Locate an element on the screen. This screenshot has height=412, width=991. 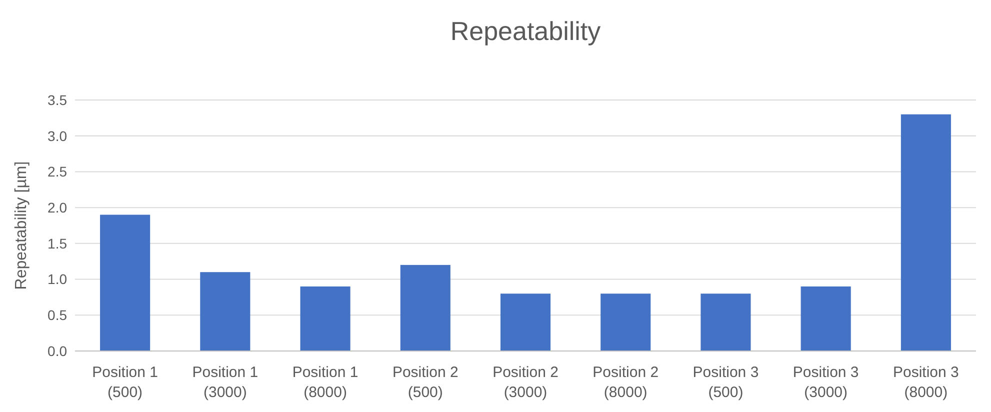
x-tick-label: Position 1 (500) is located at coordinates (125, 382).